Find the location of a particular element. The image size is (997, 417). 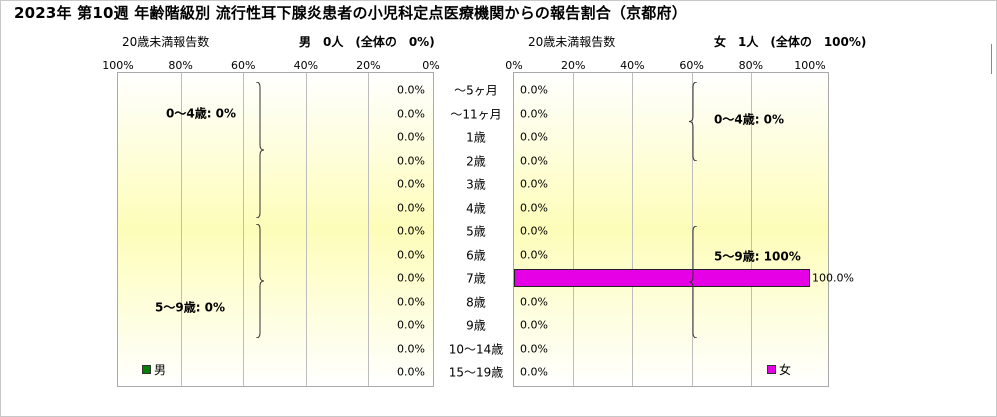

age-category-label: 7歳 is located at coordinates (476, 278).